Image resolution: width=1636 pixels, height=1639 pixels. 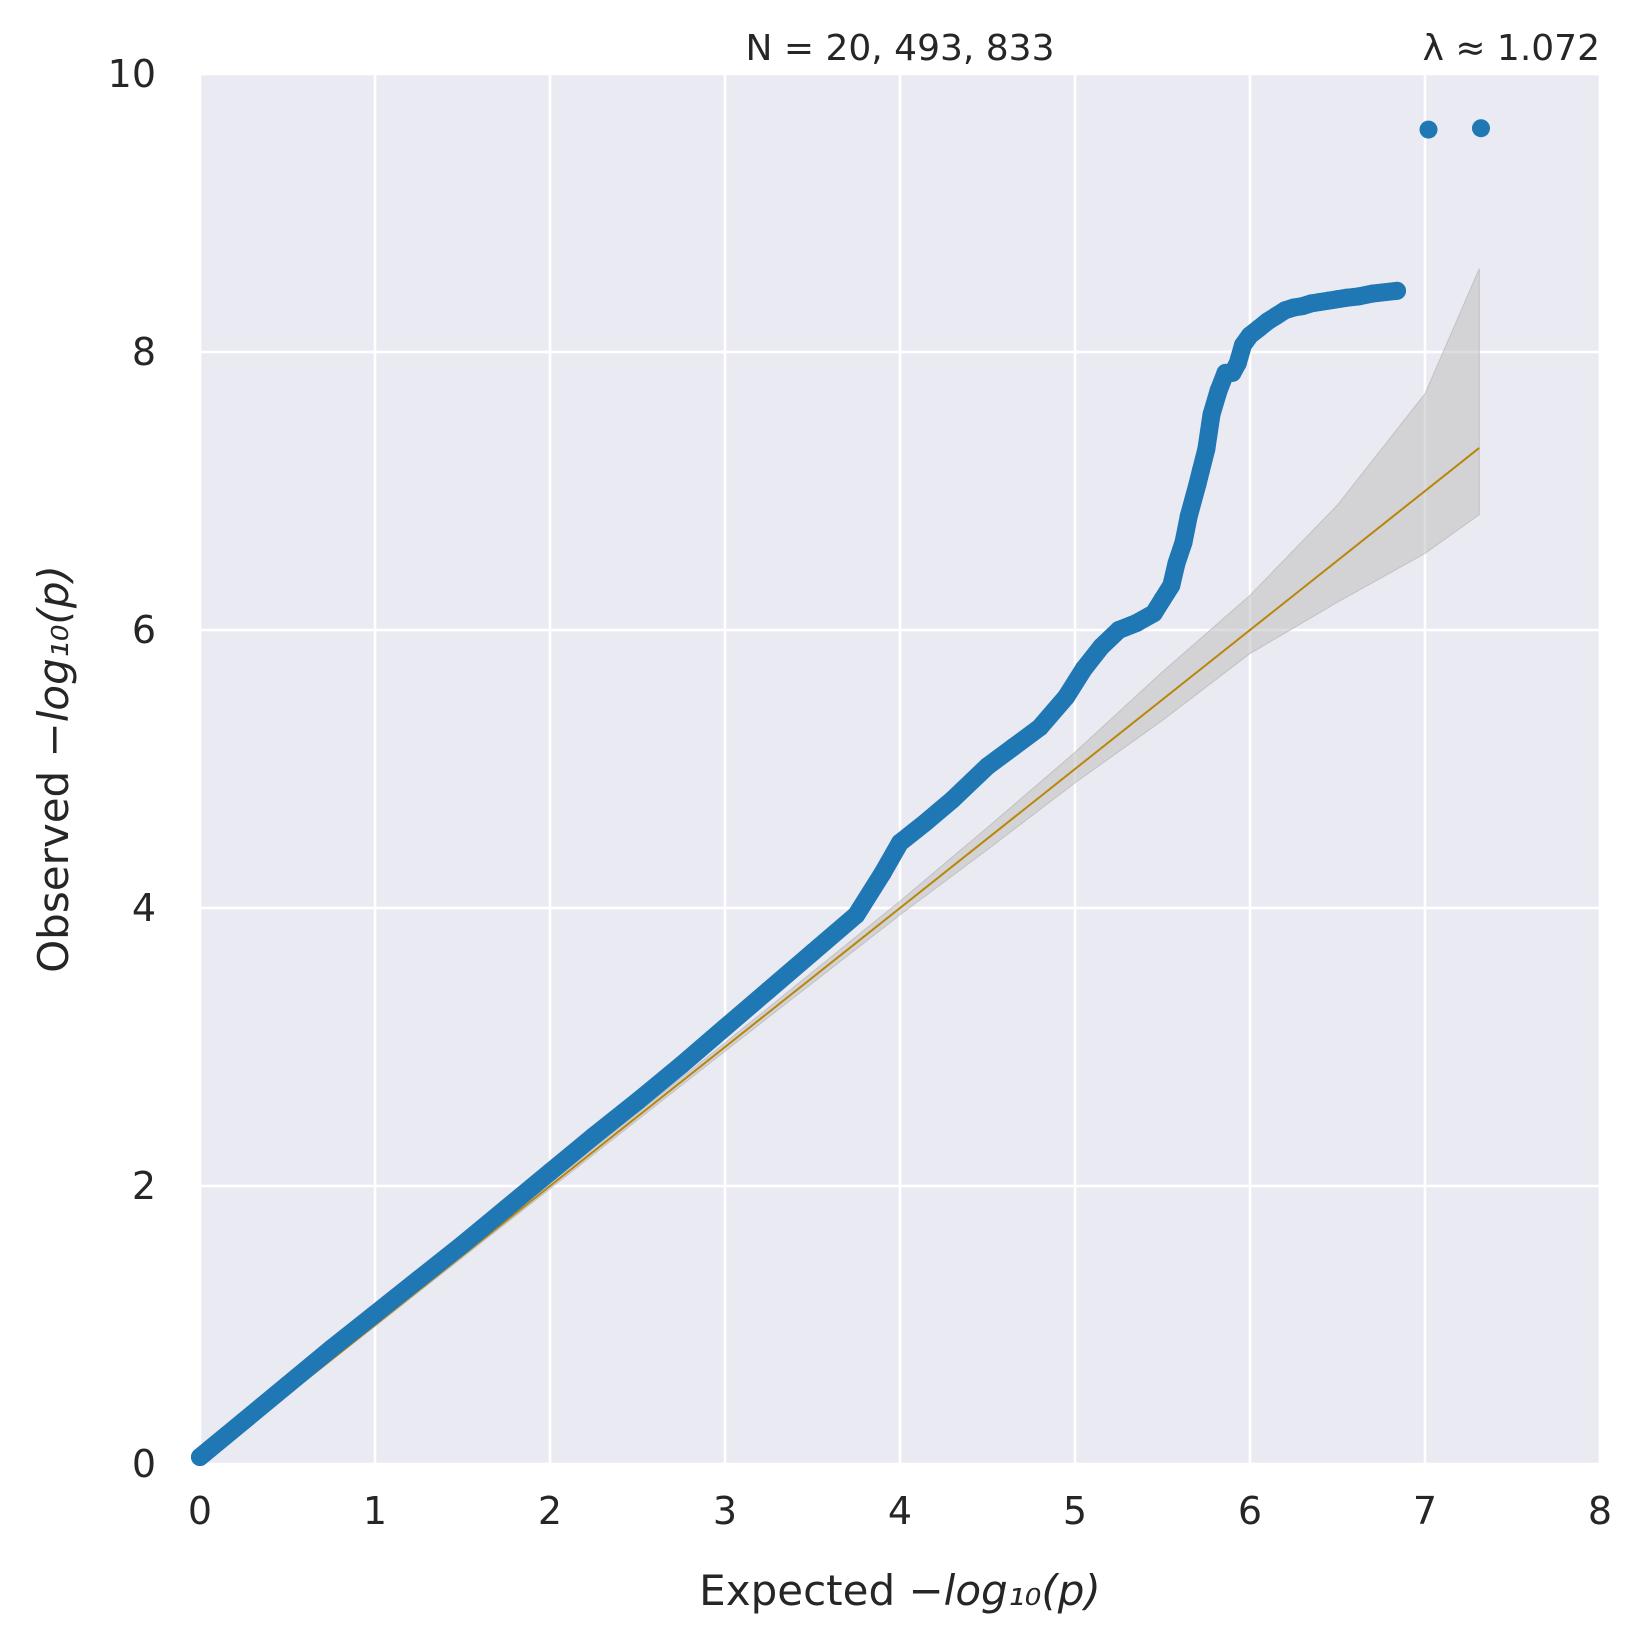 What do you see at coordinates (132, 769) in the screenshot?
I see `y-tick-labels: 0 2 4 6 8 10` at bounding box center [132, 769].